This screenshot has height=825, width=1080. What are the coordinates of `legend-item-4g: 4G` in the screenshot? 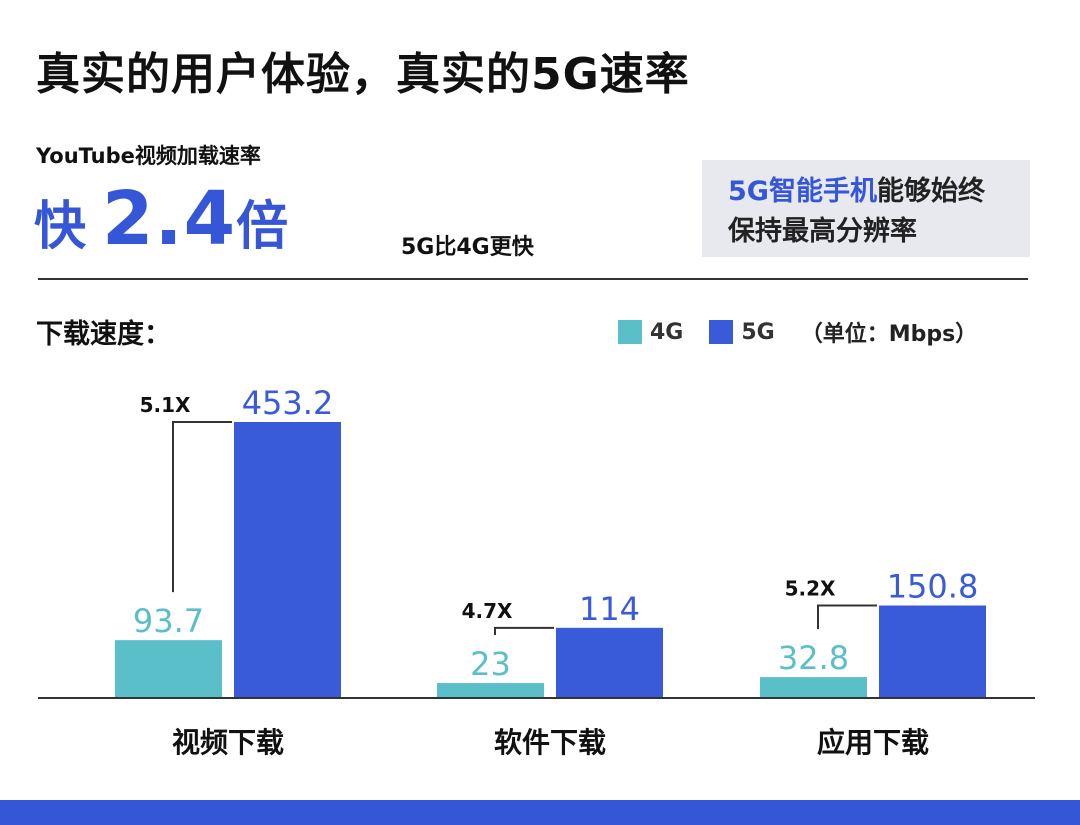 It's located at (650, 332).